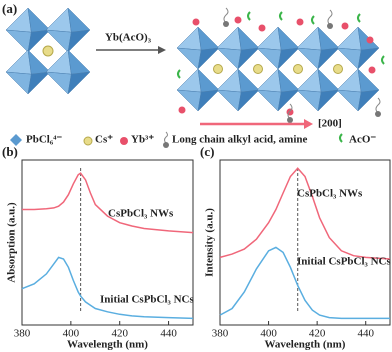  I want to click on legend-label: Cs⁺, so click(104, 140).